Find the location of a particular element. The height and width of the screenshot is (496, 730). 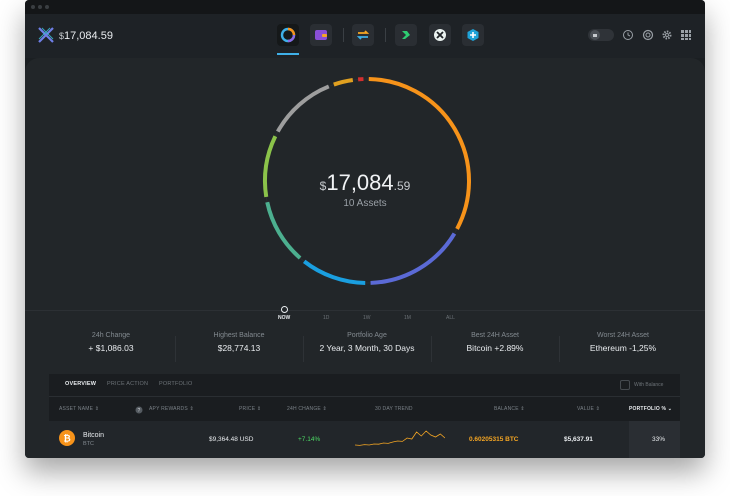

stat-value: Ethereum -1,25% is located at coordinates (623, 348).